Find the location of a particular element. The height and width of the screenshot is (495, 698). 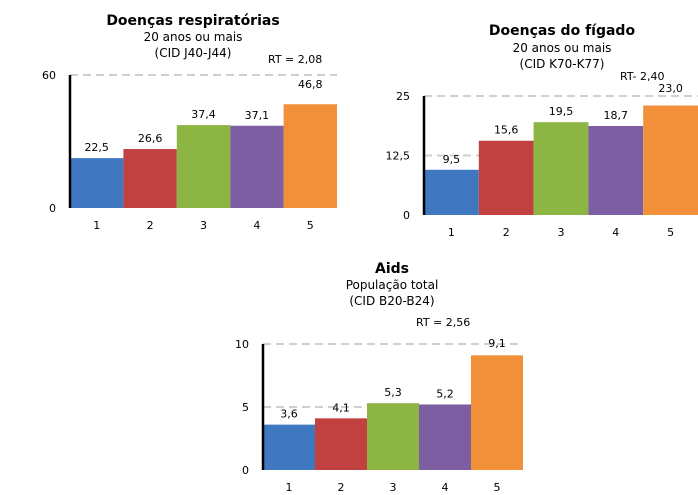

aids-chart-subtitle: População total is located at coordinates (392, 285).